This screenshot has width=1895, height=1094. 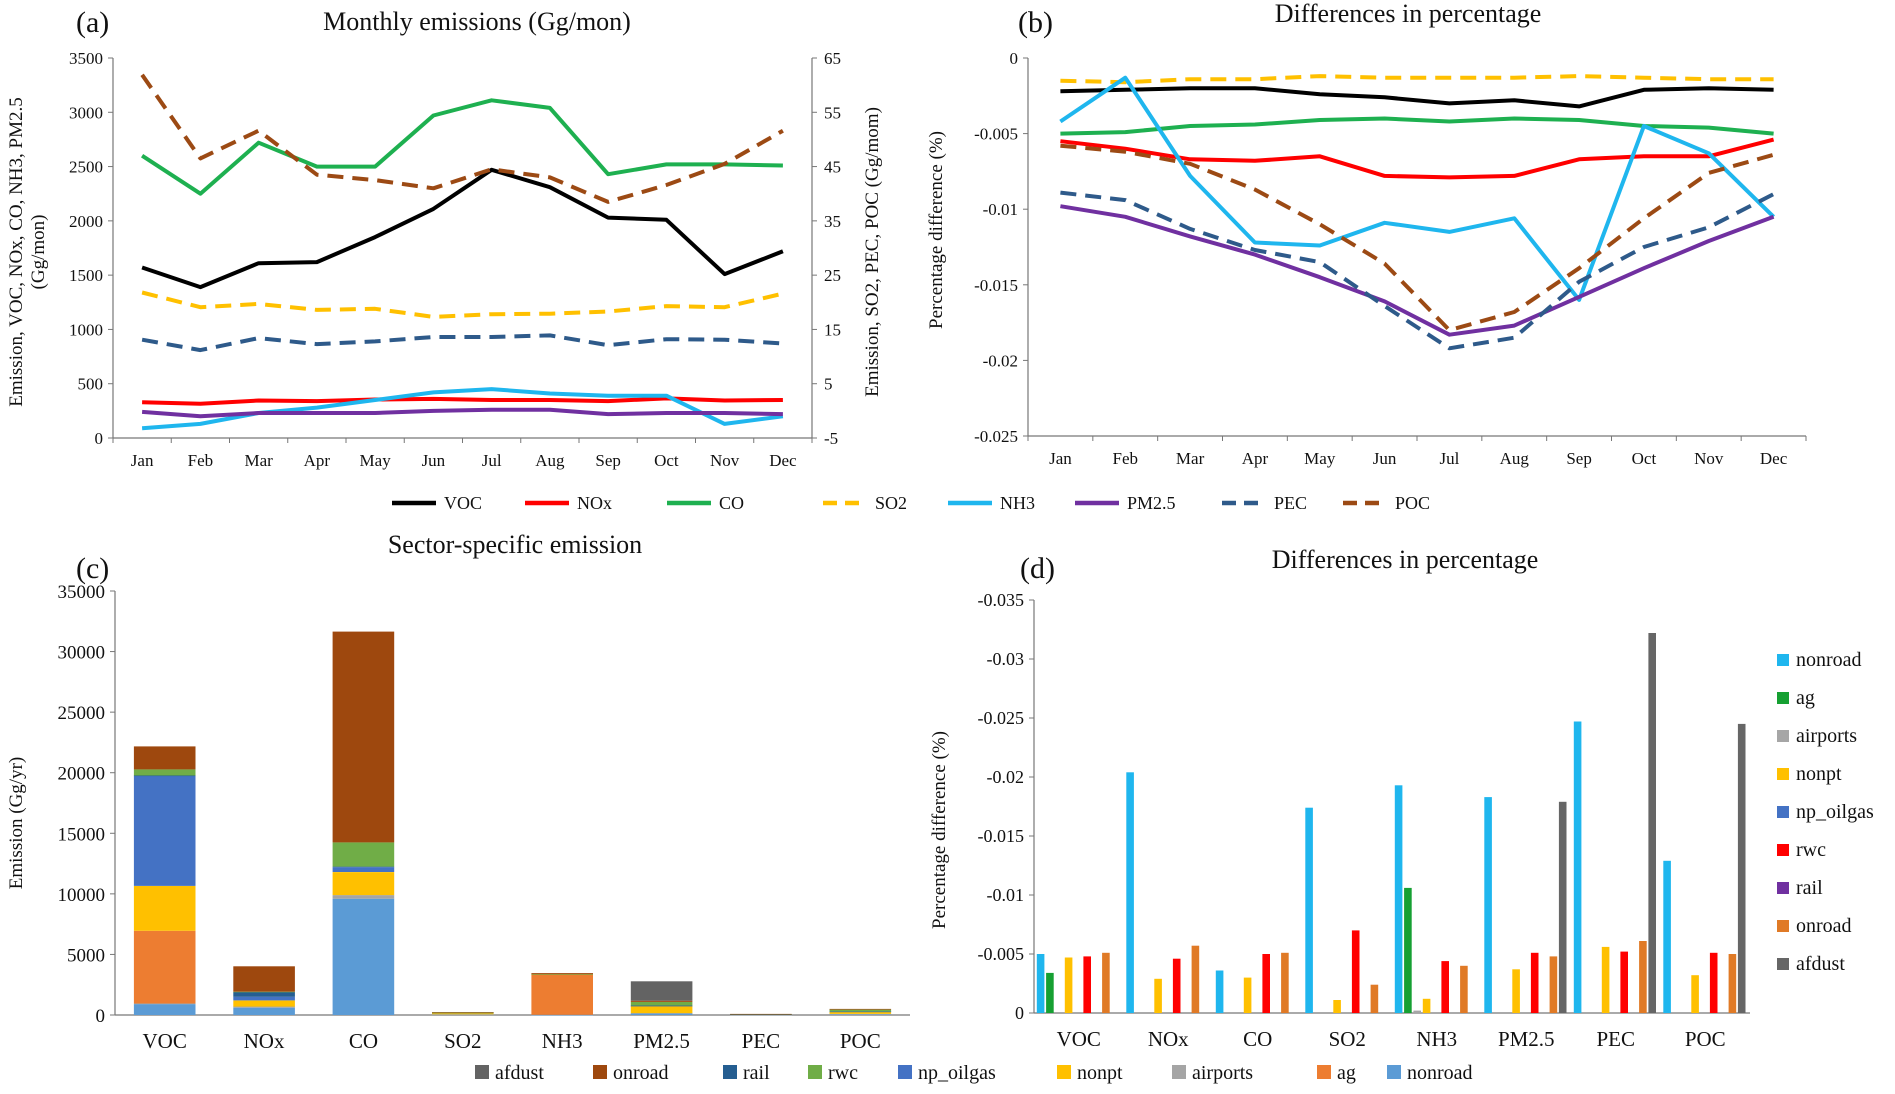 I want to click on panel-a-y2label: Emission, SO2, PEC, POC (Gg/mom), so click(x=872, y=252).